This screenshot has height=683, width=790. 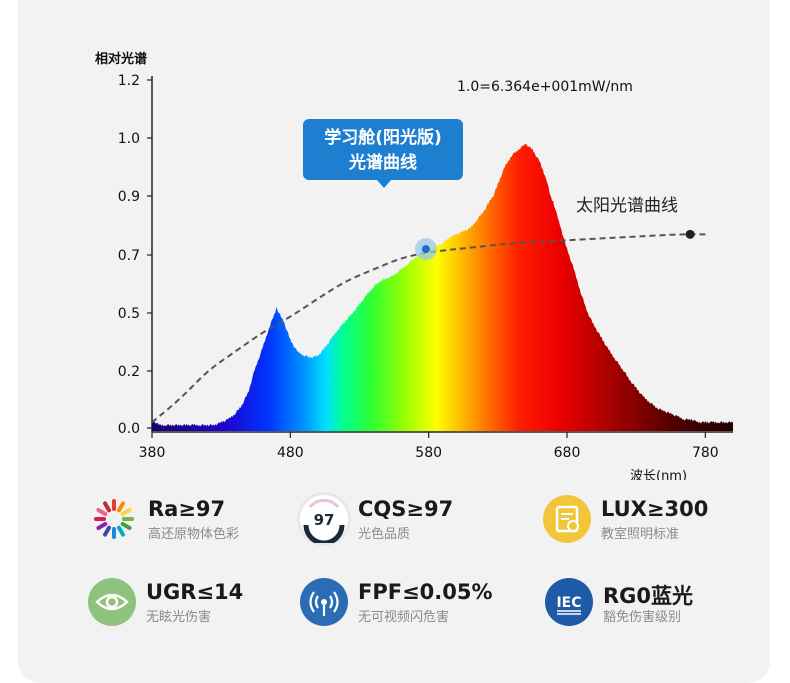 I want to click on callout: 学习舱(阳光版) 光谱曲线, so click(x=383, y=153).